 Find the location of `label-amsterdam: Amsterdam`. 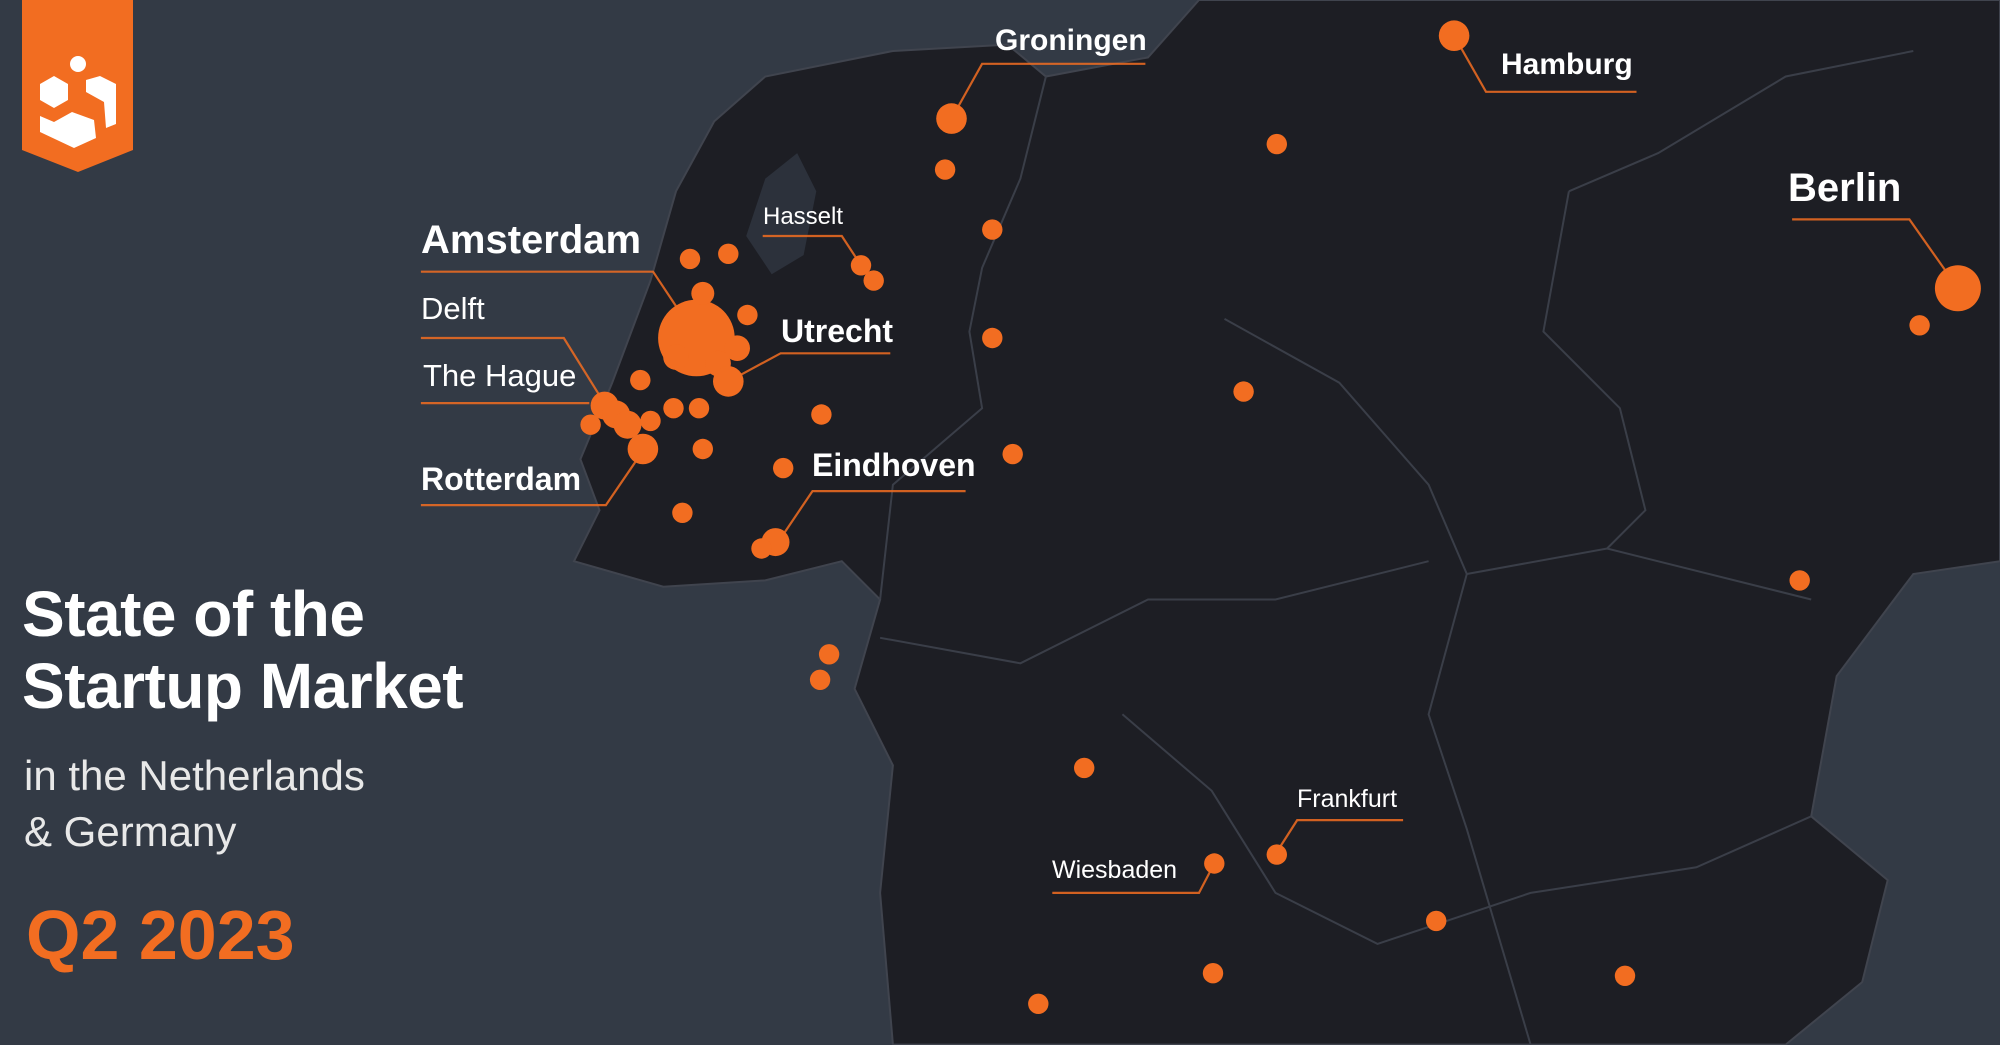

label-amsterdam: Amsterdam is located at coordinates (531, 240).